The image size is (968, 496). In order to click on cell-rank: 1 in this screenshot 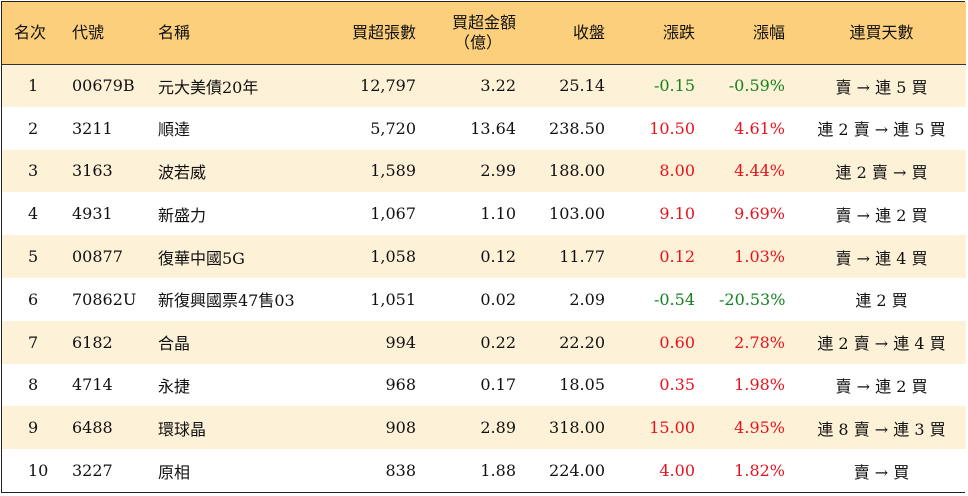, I will do `click(33, 86)`.